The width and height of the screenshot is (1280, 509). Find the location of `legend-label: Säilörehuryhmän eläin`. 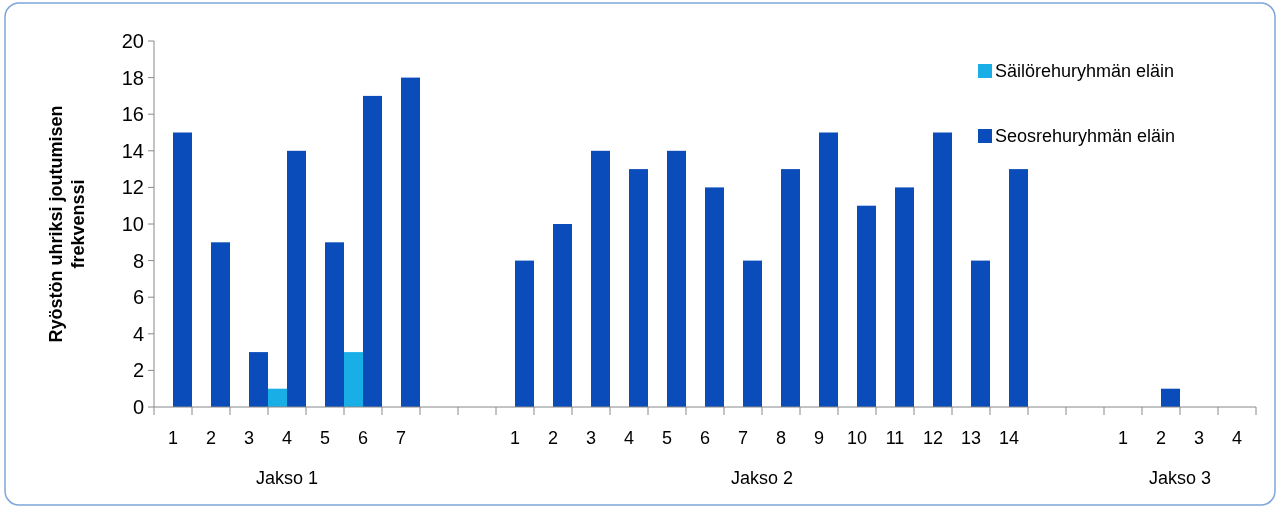

legend-label: Säilörehuryhmän eläin is located at coordinates (1085, 71).